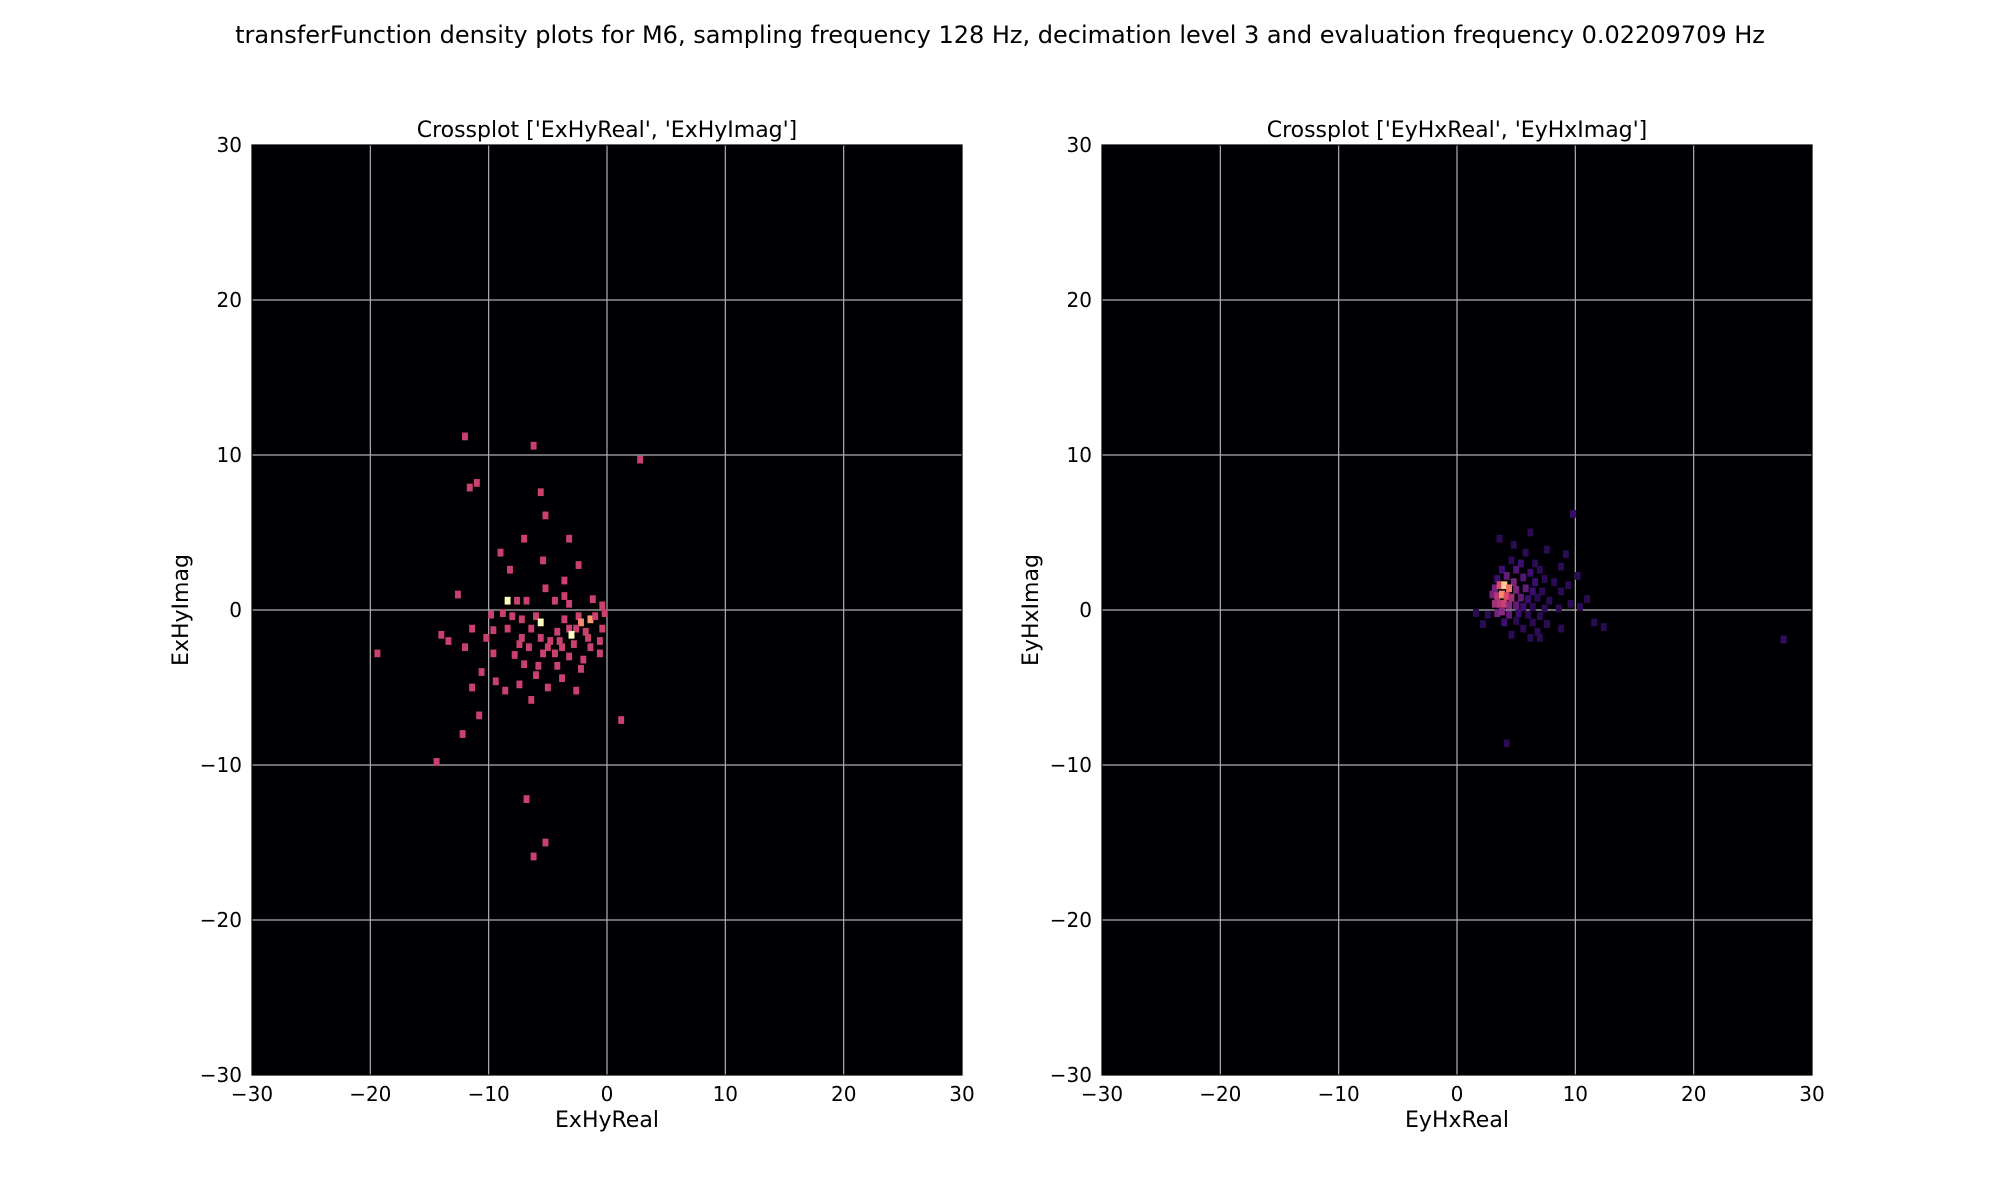 The height and width of the screenshot is (1200, 2000). I want to click on y-tick-label: 30, so click(1079, 145).